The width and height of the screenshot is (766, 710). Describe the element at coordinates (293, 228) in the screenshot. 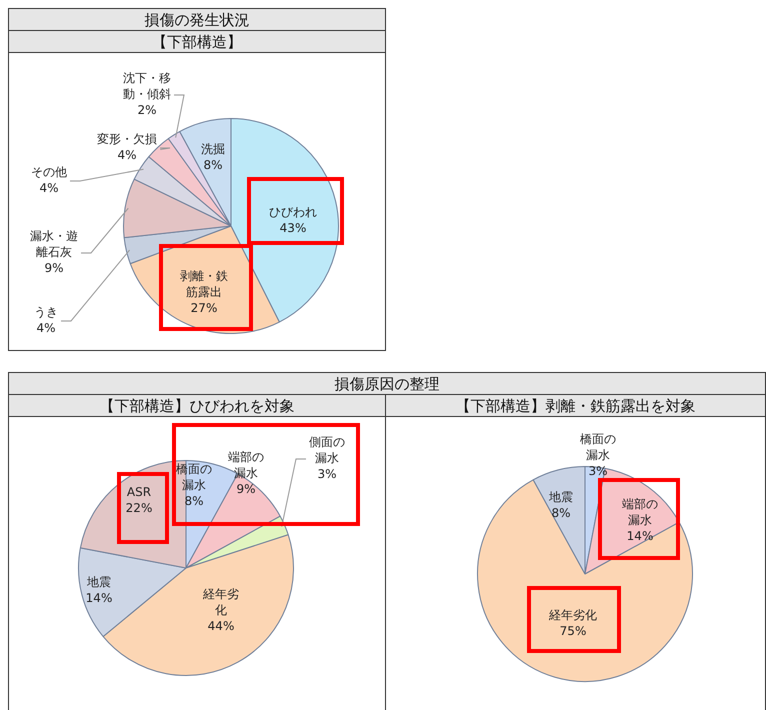

I see `data-label: 43%` at that location.